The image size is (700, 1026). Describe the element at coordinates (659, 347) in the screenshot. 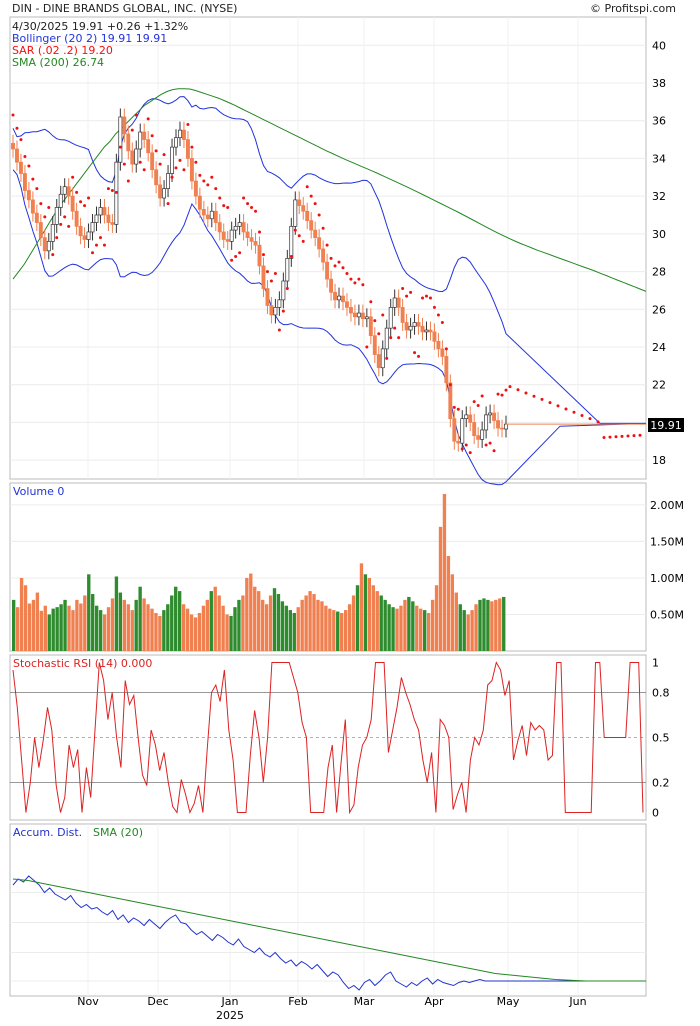

I see `price-tick-label: 24` at that location.